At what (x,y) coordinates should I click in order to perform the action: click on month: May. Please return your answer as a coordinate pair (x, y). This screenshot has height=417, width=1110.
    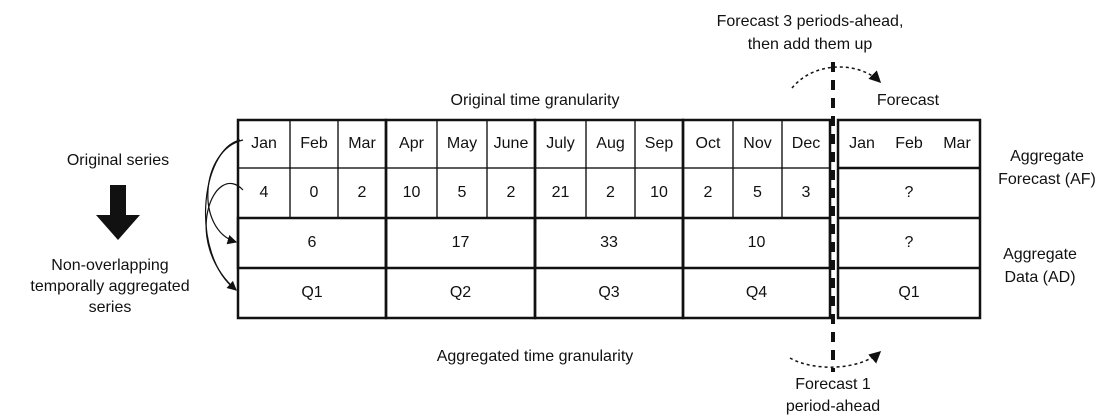
    Looking at the image, I should click on (462, 143).